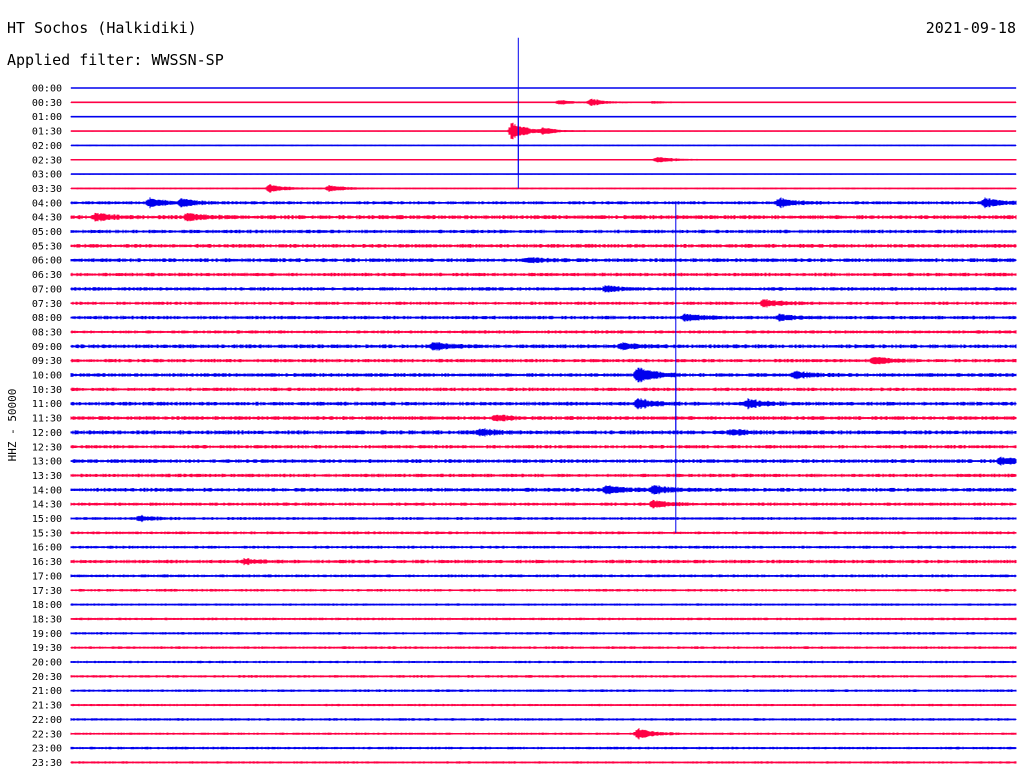  Describe the element at coordinates (597, 285) in the screenshot. I see `event-spikes` at that location.